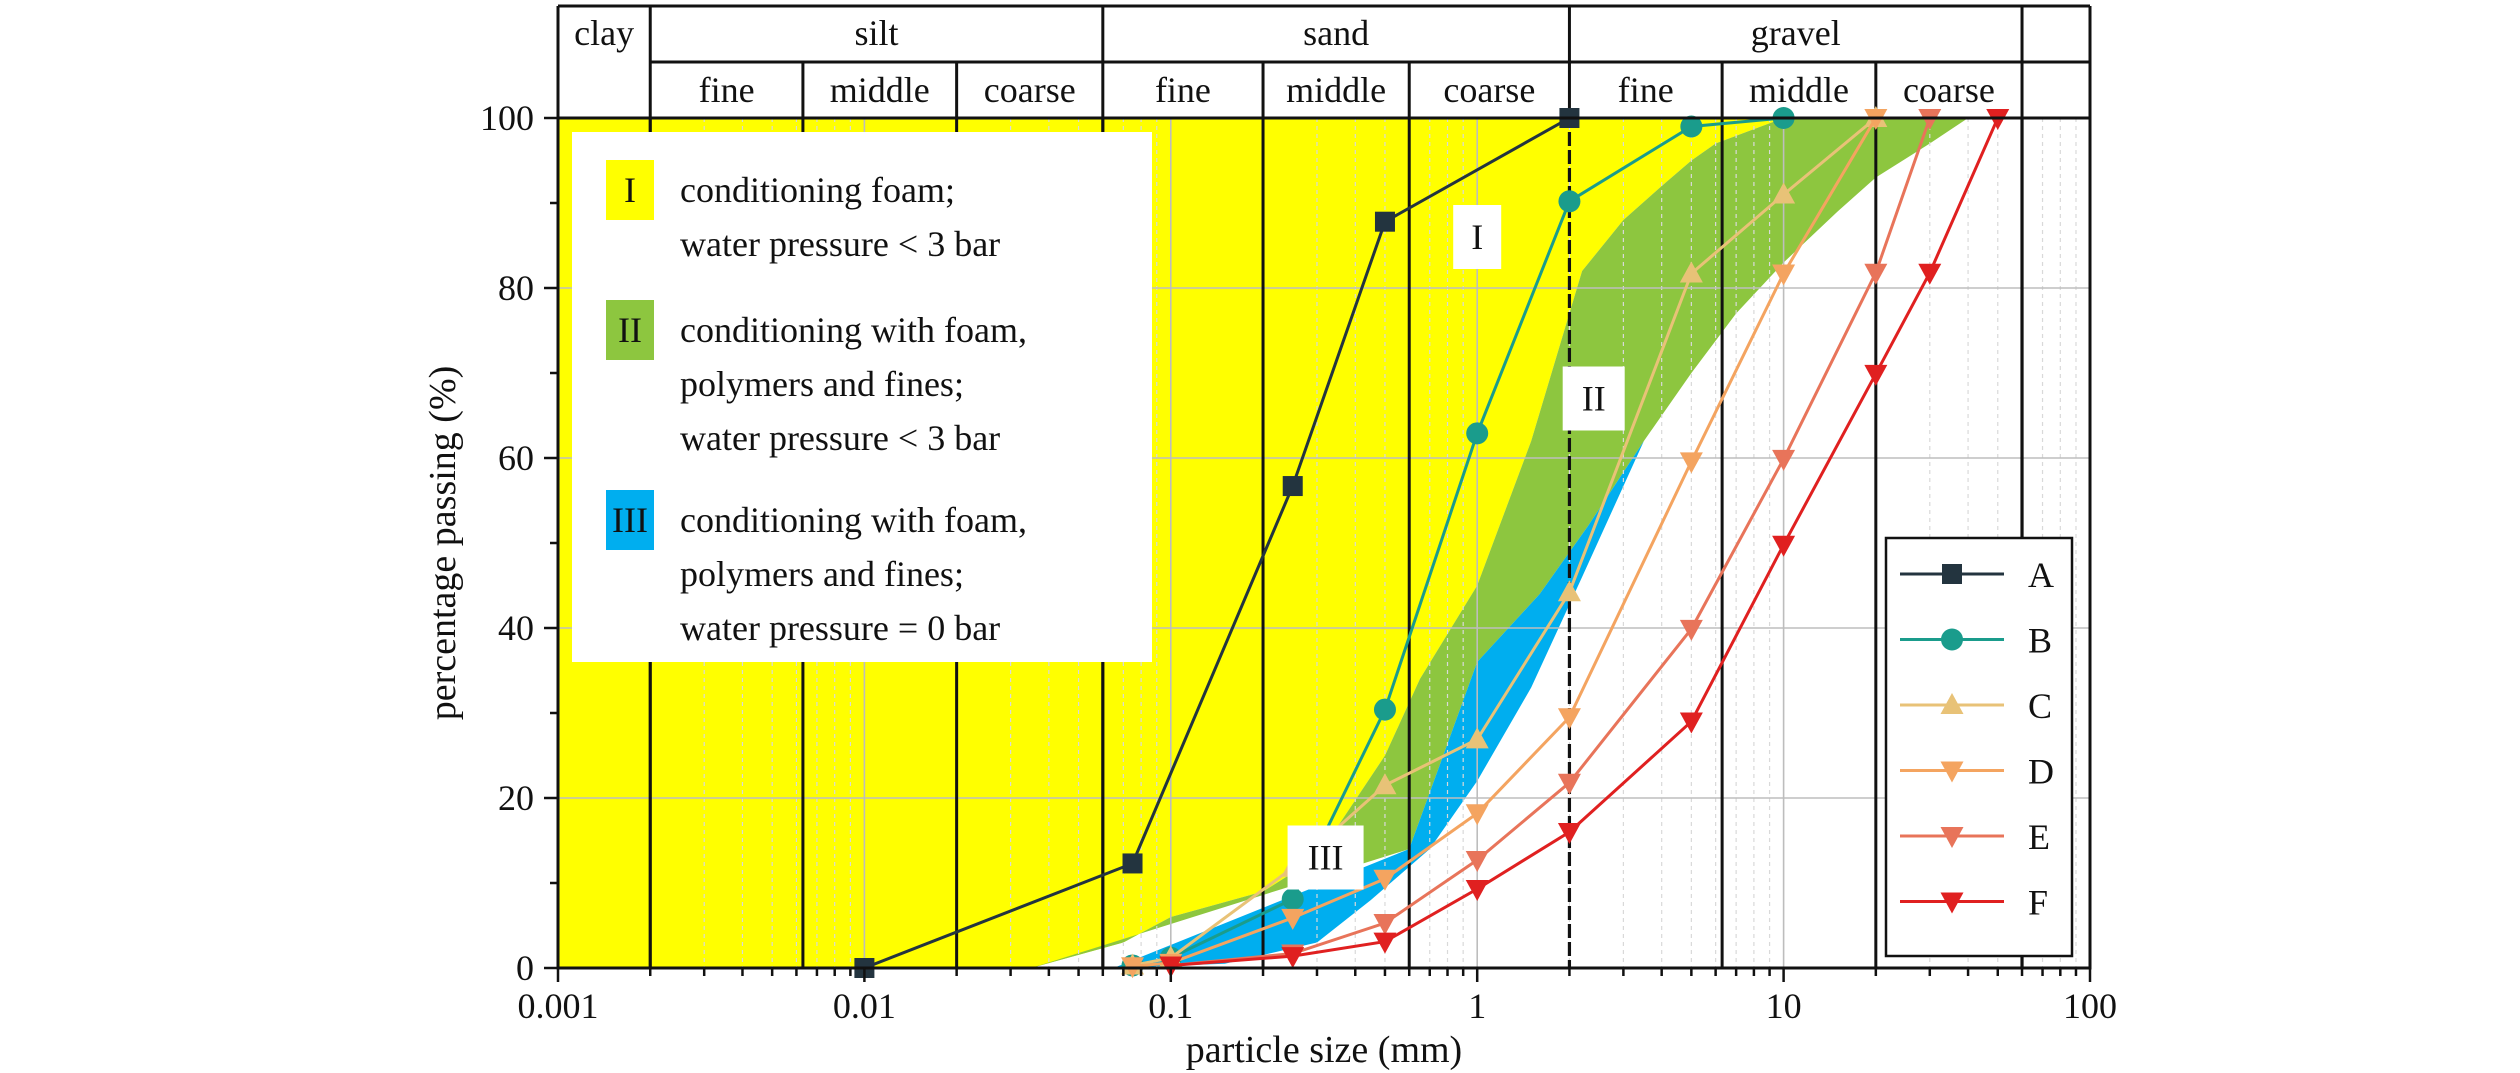 This screenshot has height=1073, width=2520. Describe the element at coordinates (1952, 837) in the screenshot. I see `series-legend-marker-e` at that location.